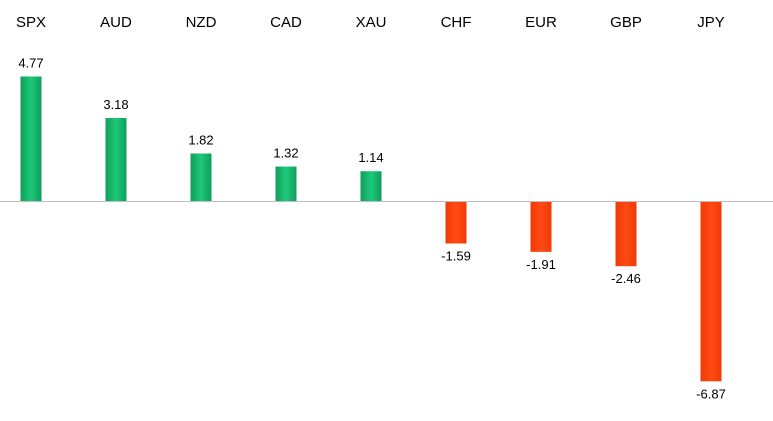  What do you see at coordinates (371, 186) in the screenshot?
I see `bar-xau` at bounding box center [371, 186].